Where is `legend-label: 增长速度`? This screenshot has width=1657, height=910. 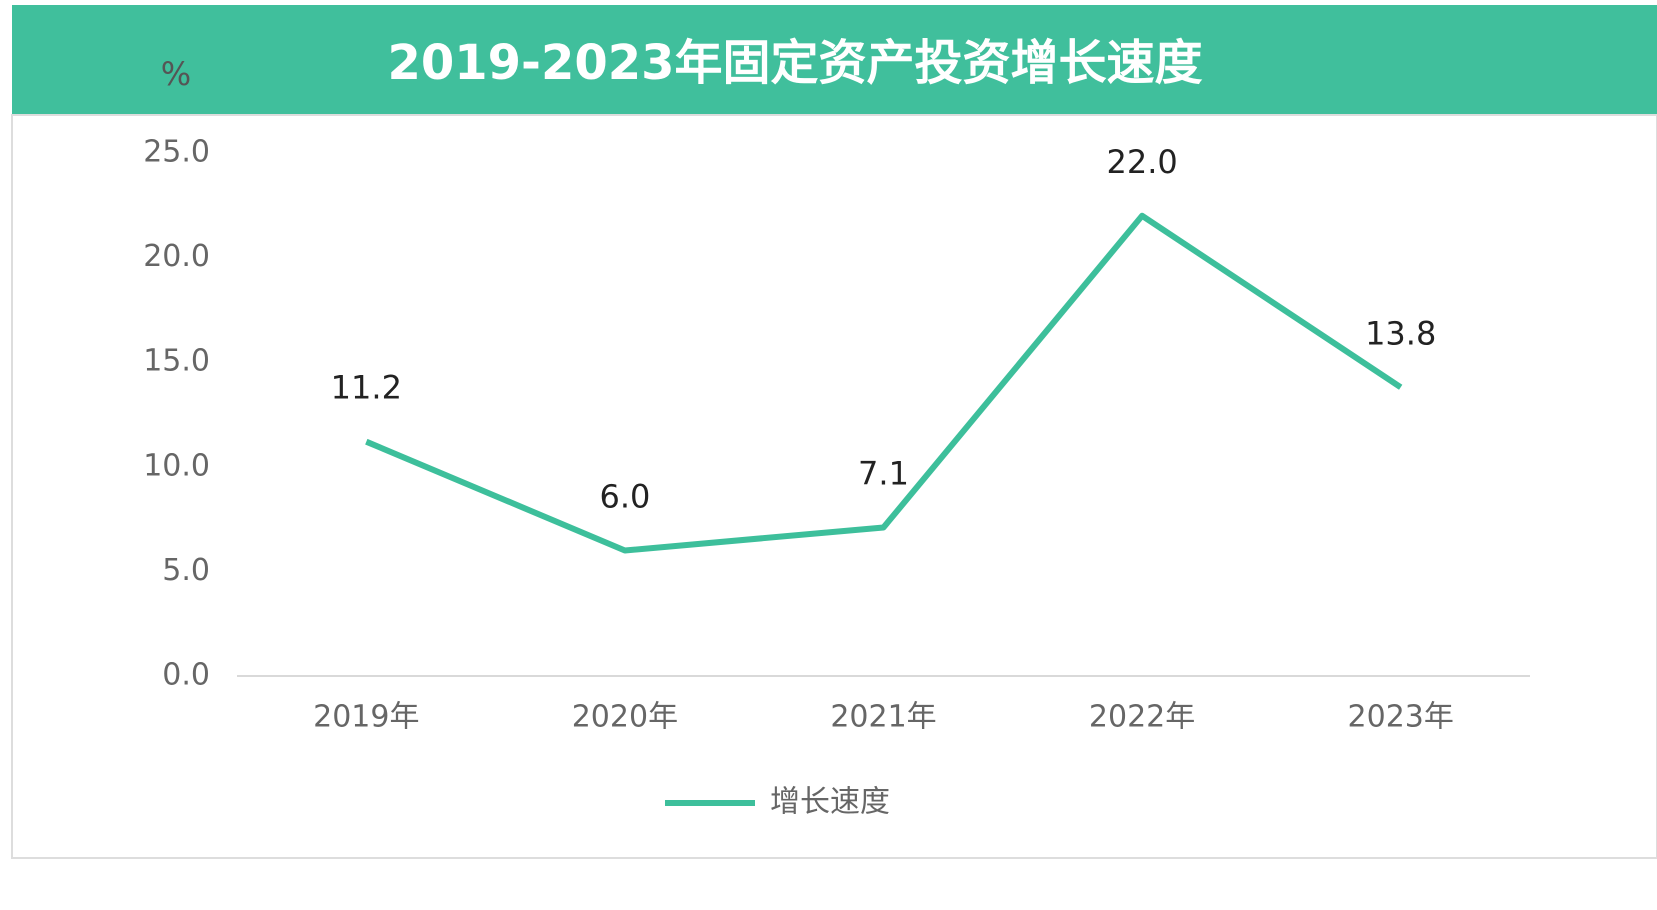 legend-label: 增长速度 is located at coordinates (830, 802).